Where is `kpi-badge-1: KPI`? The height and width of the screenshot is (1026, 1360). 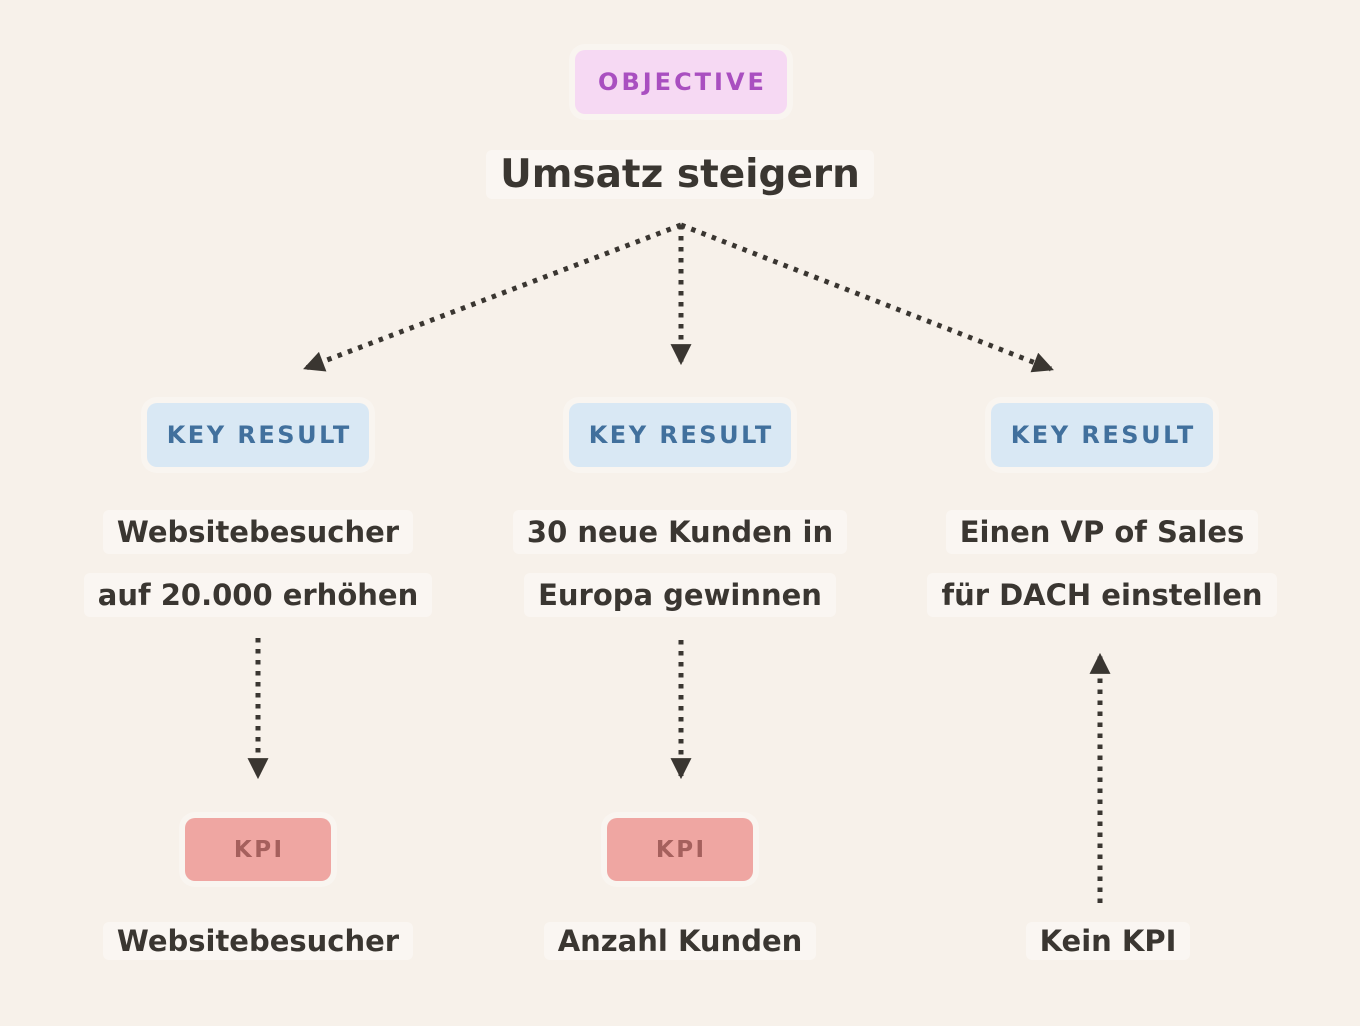
kpi-badge-1: KPI is located at coordinates (258, 849).